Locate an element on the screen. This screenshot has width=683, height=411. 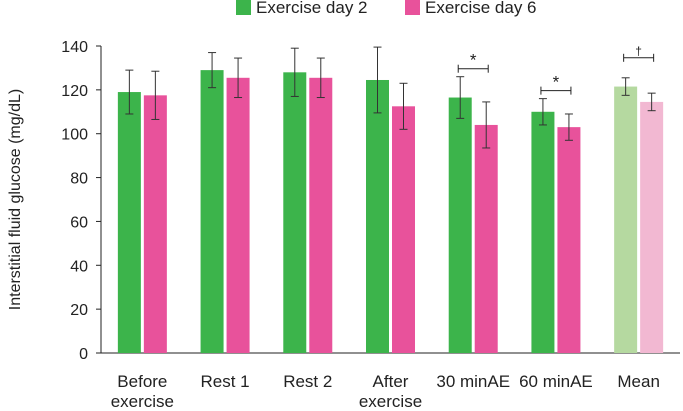
x-tick-label: After is located at coordinates (391, 381).